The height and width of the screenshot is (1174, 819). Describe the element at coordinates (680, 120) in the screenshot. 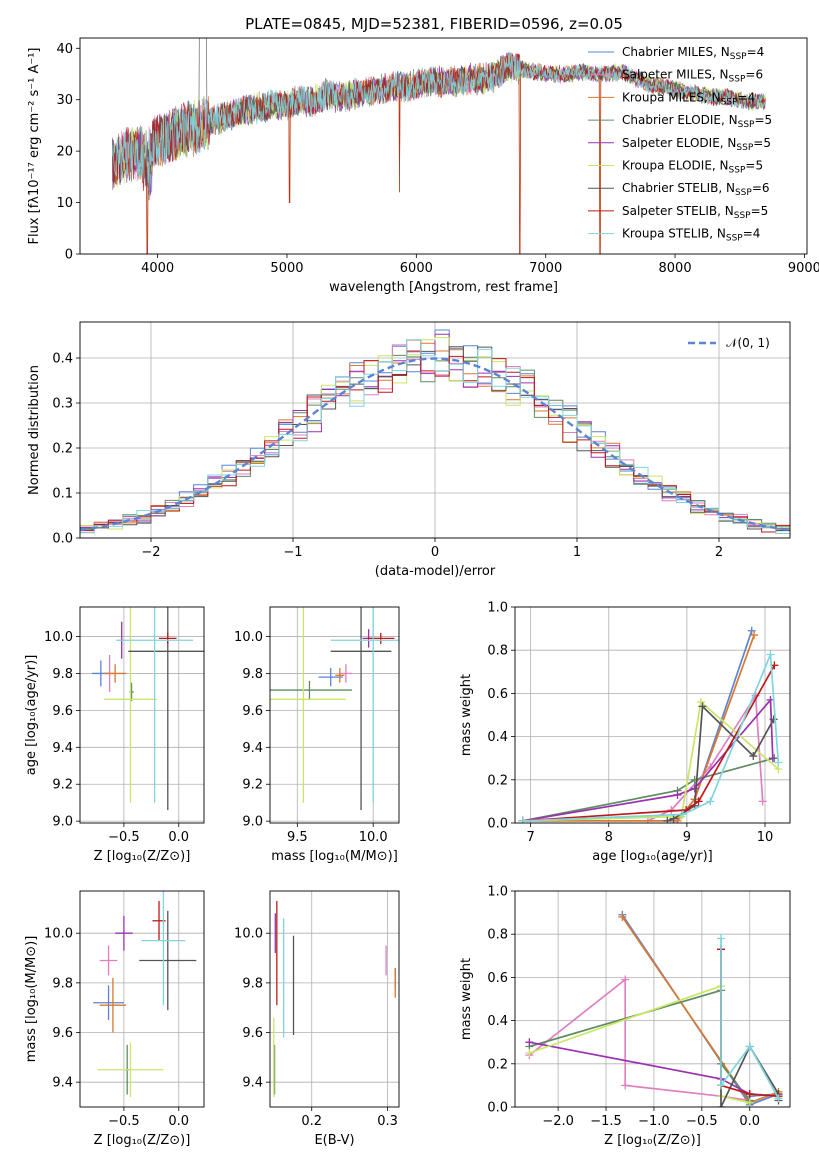

I see `legend-label: Chabrier ELODIE, N` at that location.